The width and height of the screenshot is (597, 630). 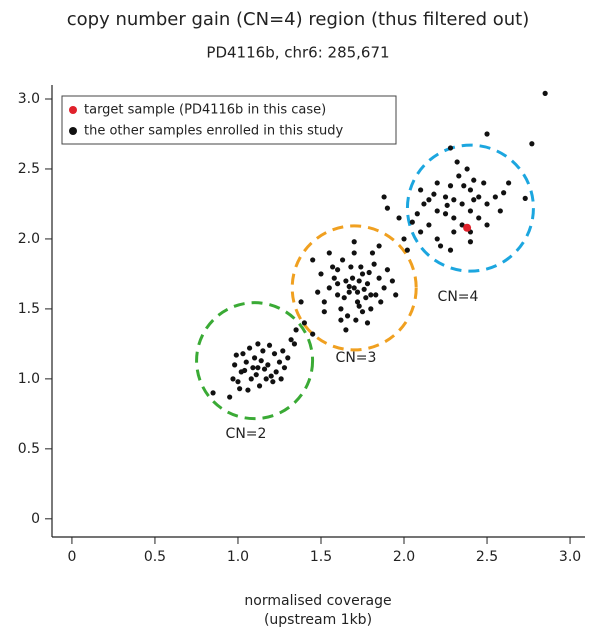 What do you see at coordinates (29, 99) in the screenshot?
I see `y-tick-label: 3.0` at bounding box center [29, 99].